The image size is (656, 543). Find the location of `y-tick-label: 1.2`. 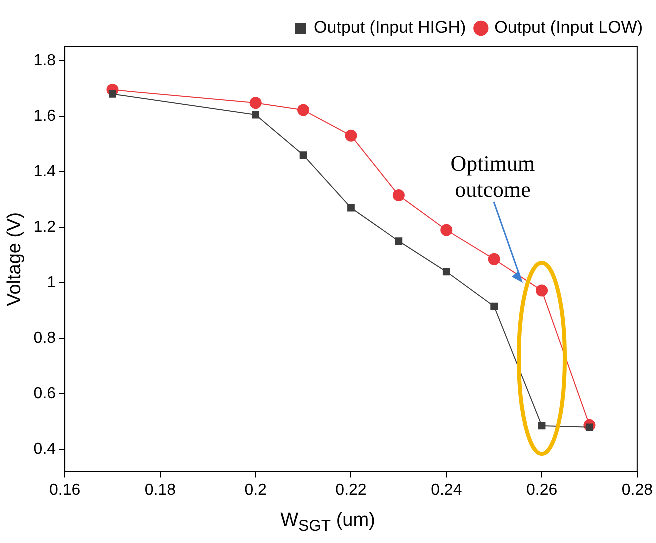

y-tick-label: 1.2 is located at coordinates (45, 227).